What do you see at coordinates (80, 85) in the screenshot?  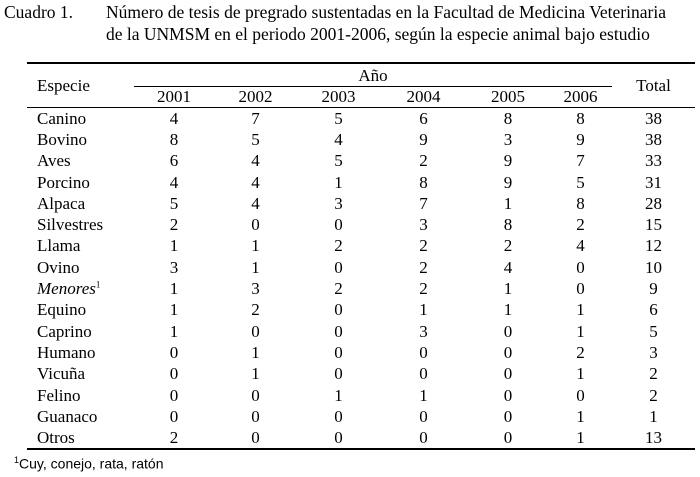 I see `species-header: Especie` at bounding box center [80, 85].